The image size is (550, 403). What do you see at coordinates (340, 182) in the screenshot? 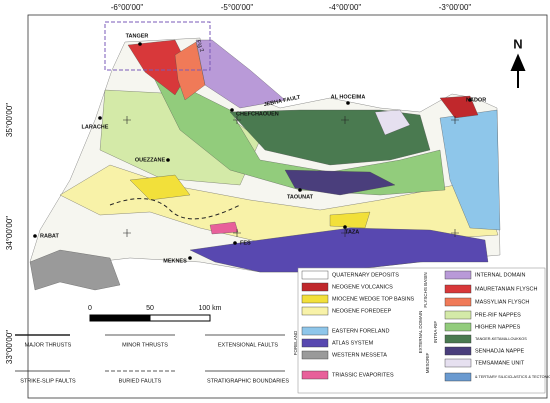
I see `senhadja-nappe` at bounding box center [340, 182].